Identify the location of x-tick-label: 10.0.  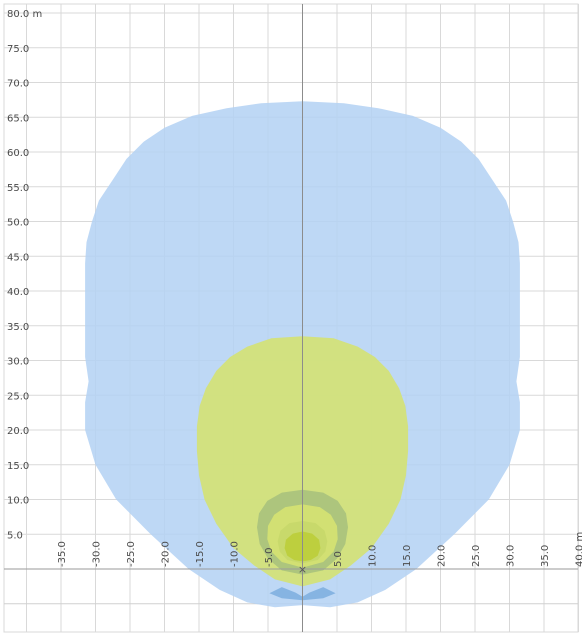
(373, 556).